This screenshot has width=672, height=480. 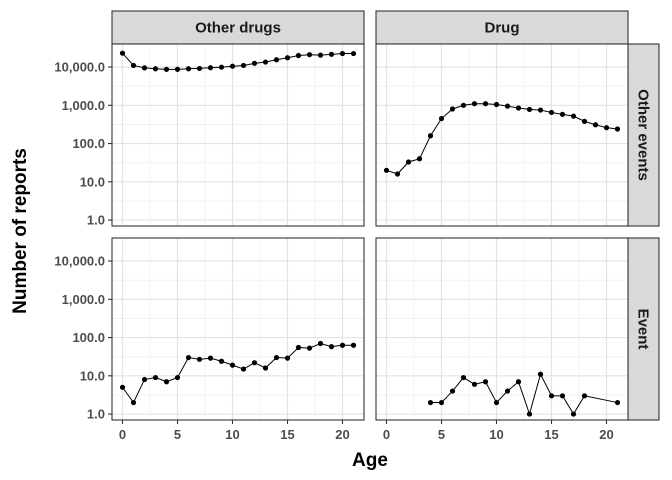 I want to click on x-tick-label: 20, so click(x=606, y=434).